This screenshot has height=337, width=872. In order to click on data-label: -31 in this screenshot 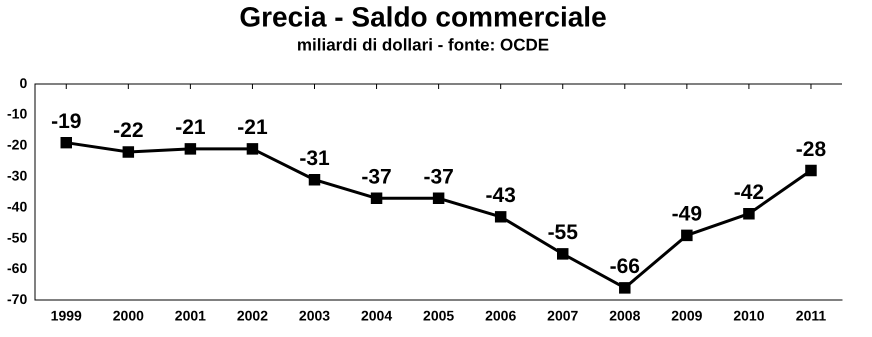, I will do `click(314, 158)`.